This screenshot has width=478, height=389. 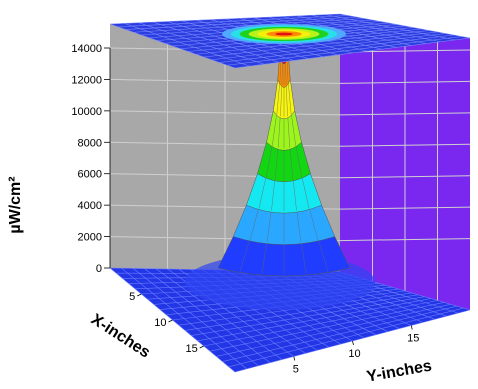 What do you see at coordinates (86, 80) in the screenshot?
I see `z-tick-label: 12000` at bounding box center [86, 80].